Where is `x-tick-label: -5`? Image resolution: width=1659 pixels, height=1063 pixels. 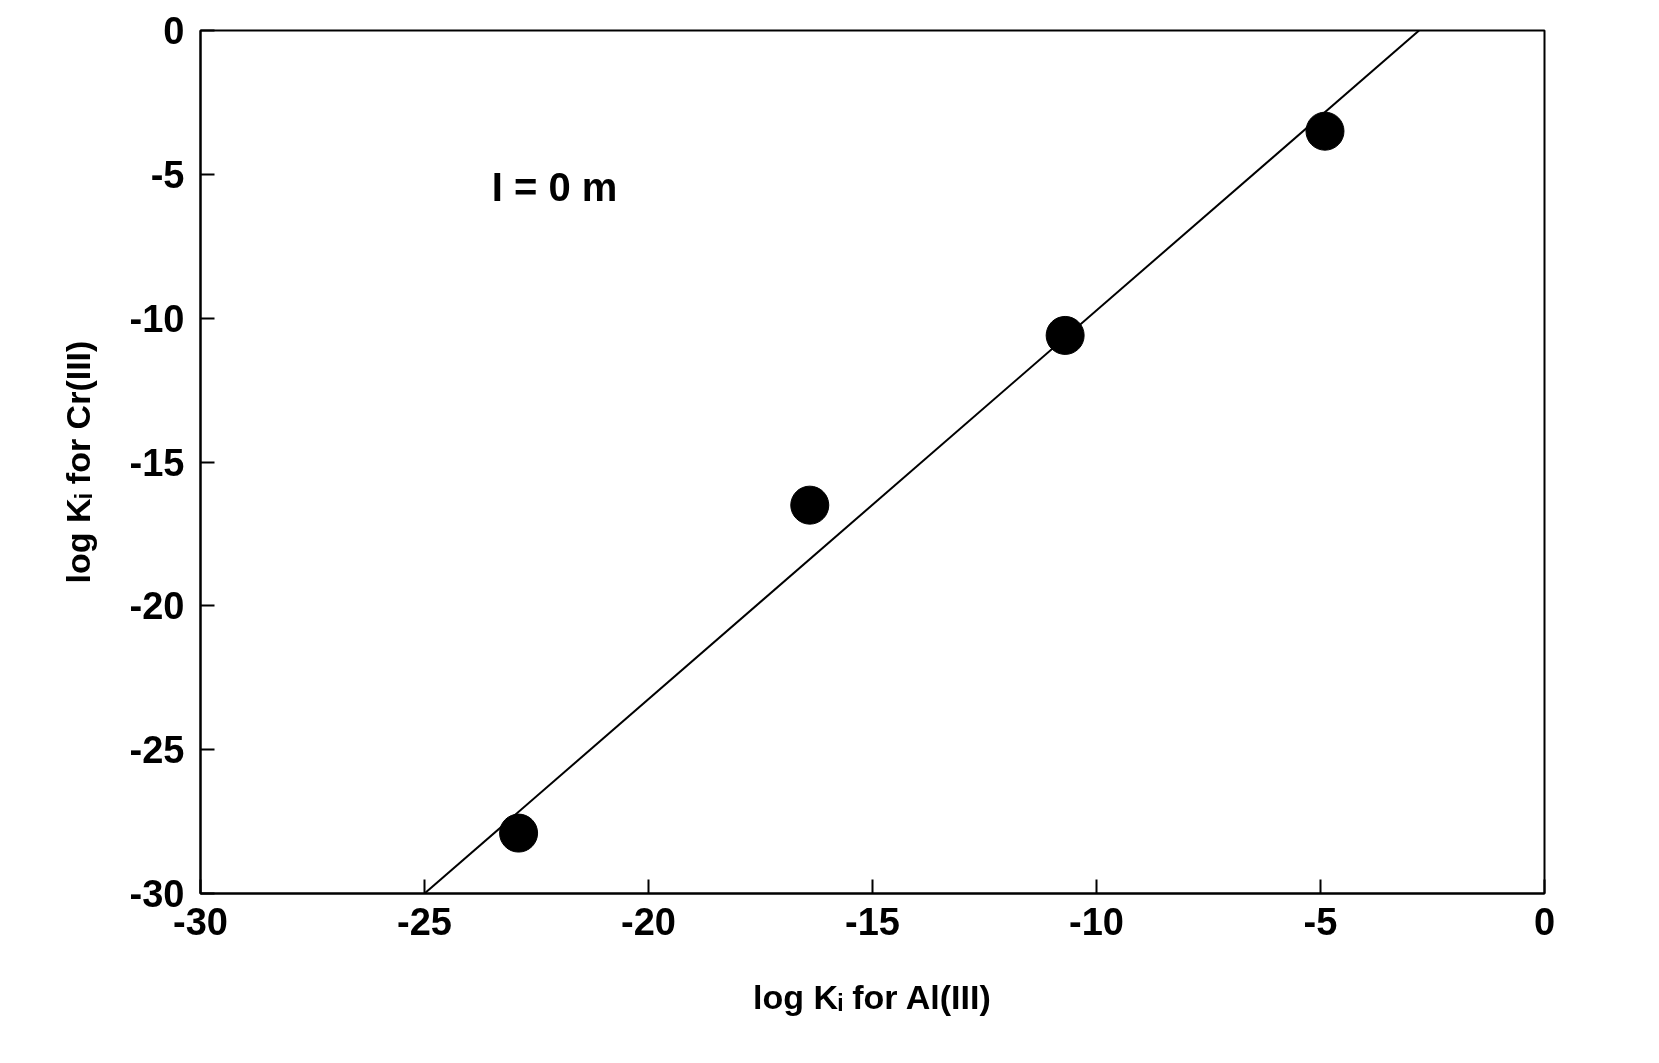
x-tick-label: -5 is located at coordinates (1320, 921).